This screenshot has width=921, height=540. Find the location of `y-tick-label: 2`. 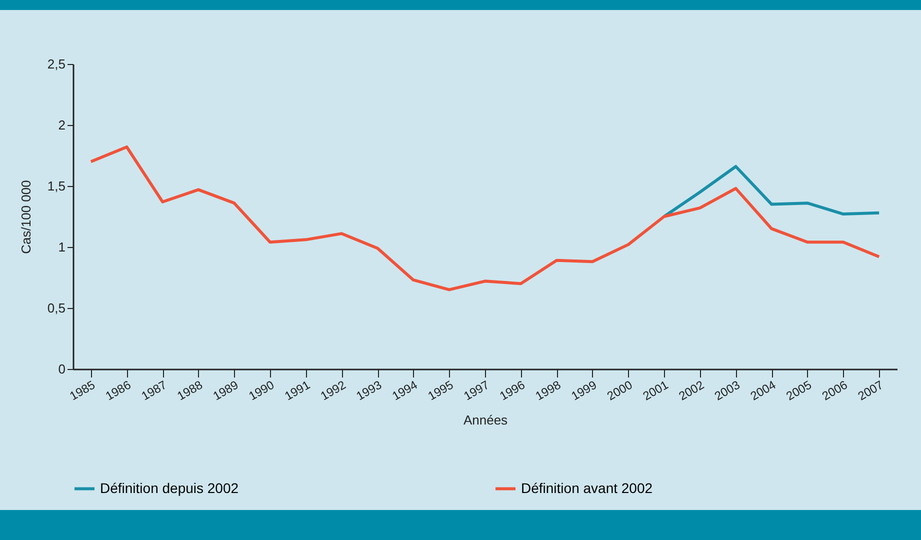

y-tick-label: 2 is located at coordinates (62, 125).